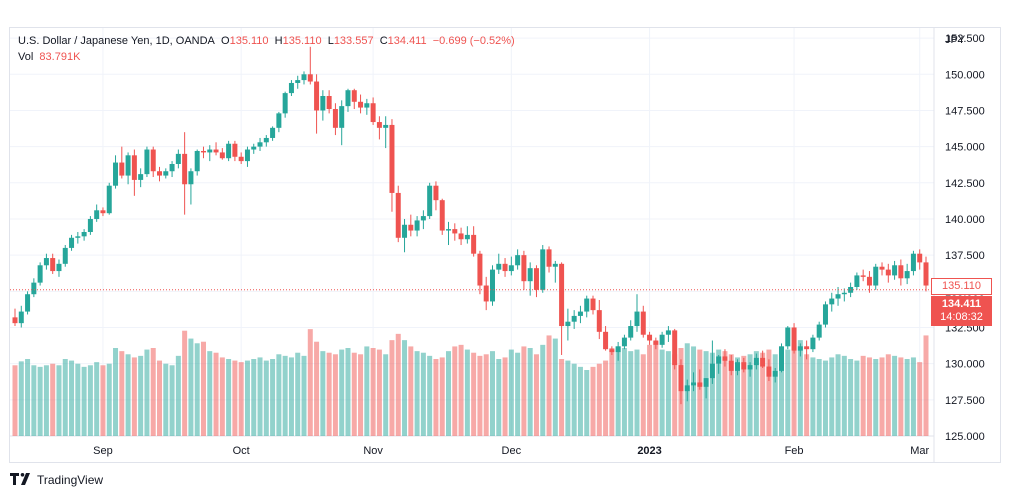 Image resolution: width=1012 pixels, height=498 pixels. Describe the element at coordinates (965, 111) in the screenshot. I see `y-tick-label: 147.500` at that location.